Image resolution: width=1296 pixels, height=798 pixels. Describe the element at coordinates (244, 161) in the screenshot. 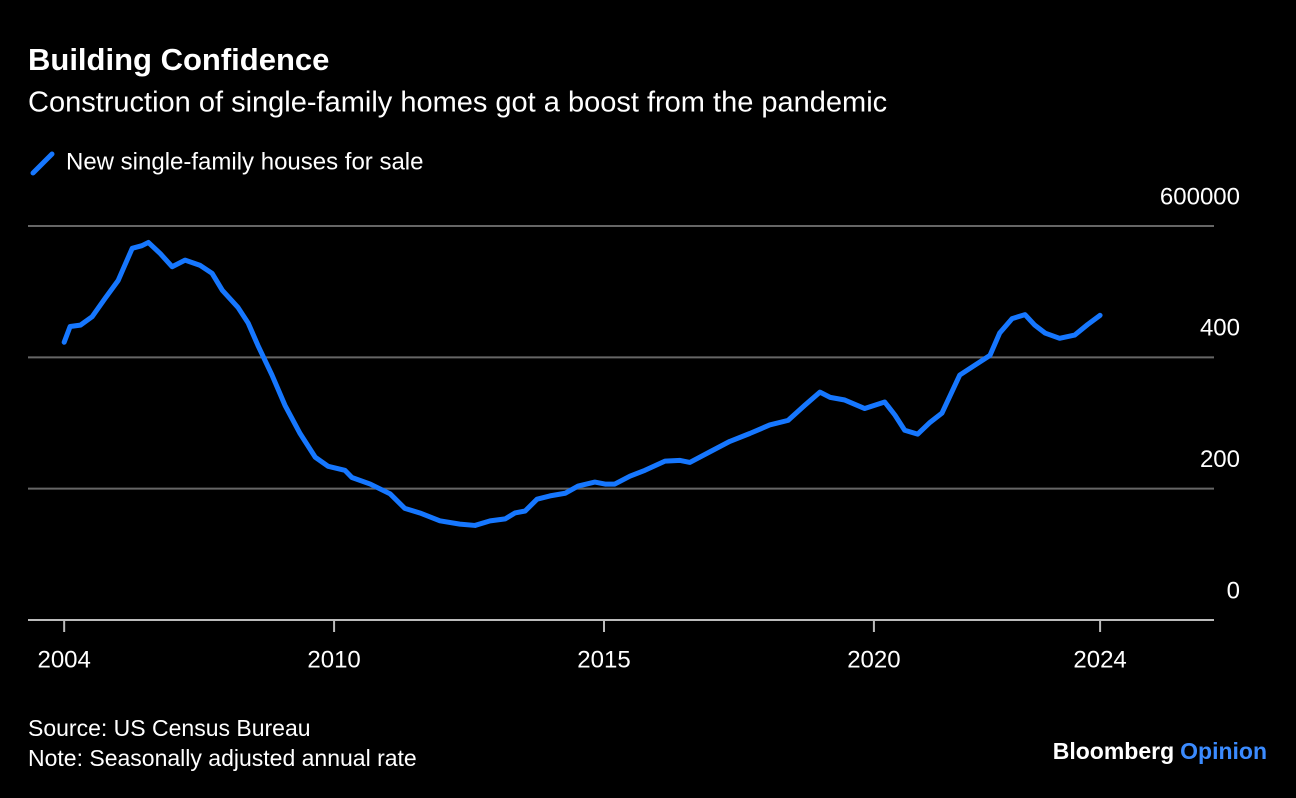

I see `legend-label: New single-family houses for sale` at that location.